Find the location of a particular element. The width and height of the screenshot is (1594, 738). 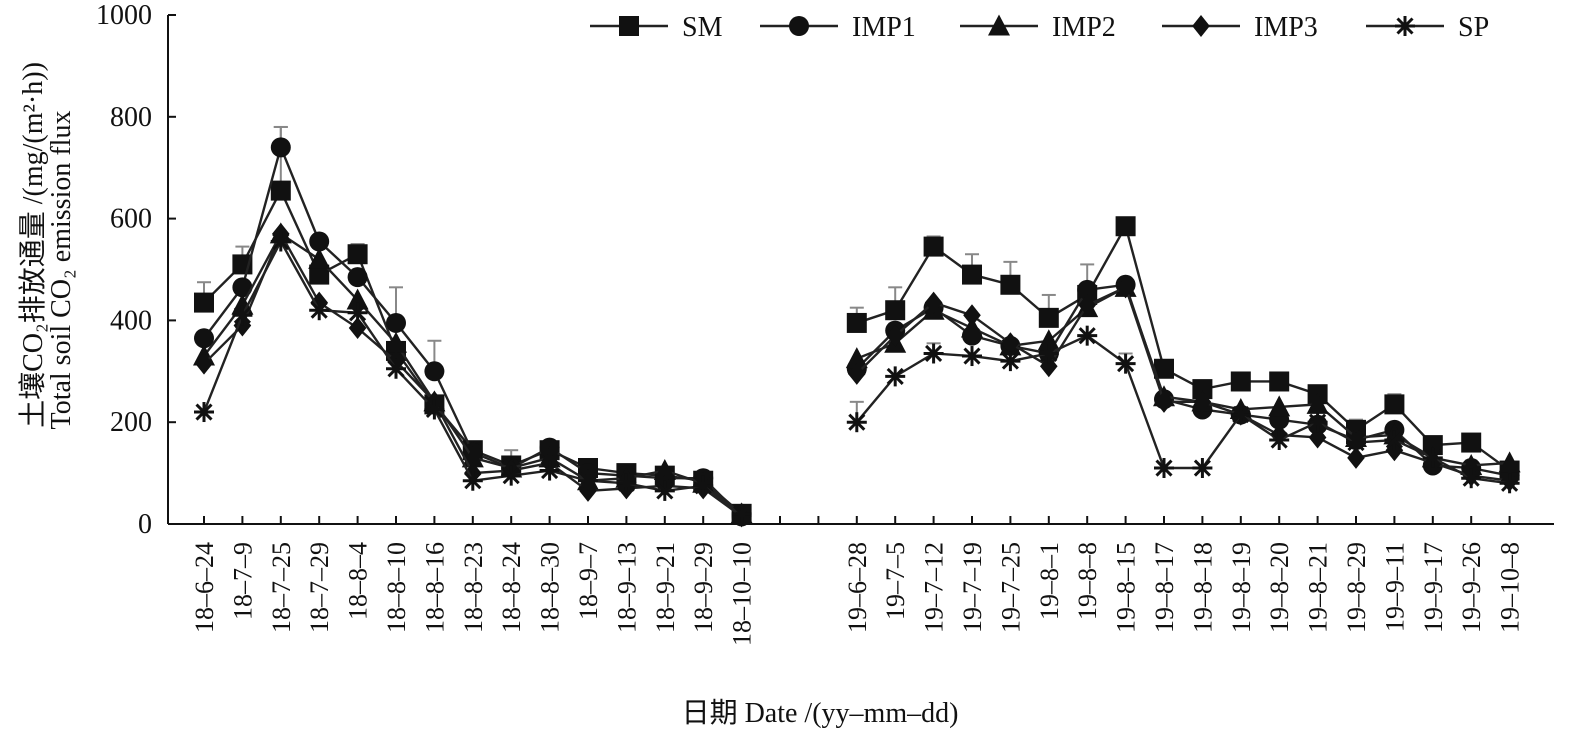

legend-item-imp1: IMP1 is located at coordinates (838, 27).